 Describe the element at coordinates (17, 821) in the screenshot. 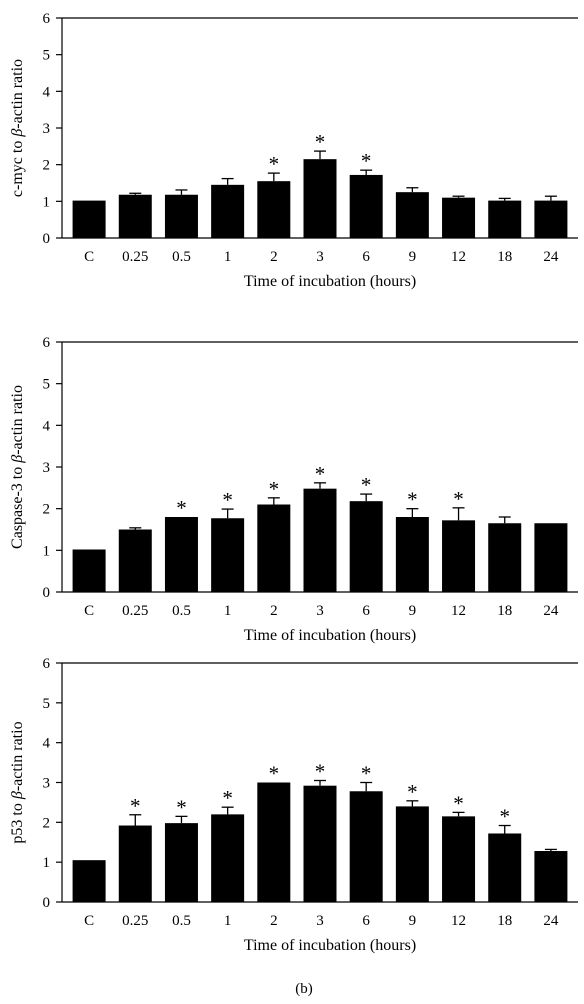

I see `y-axis-title-prefix: p53 to` at that location.